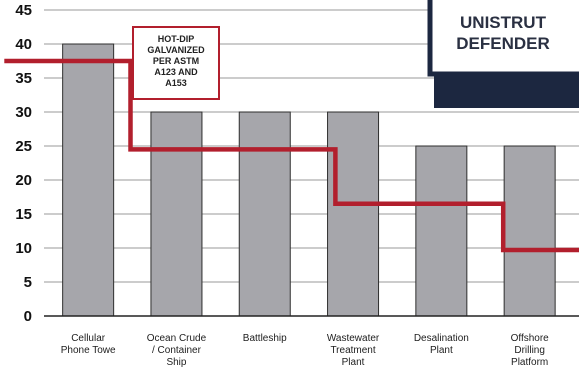 This screenshot has height=379, width=579. What do you see at coordinates (503, 33) in the screenshot?
I see `legend-text: UNISTRUT DEFENDER` at bounding box center [503, 33].